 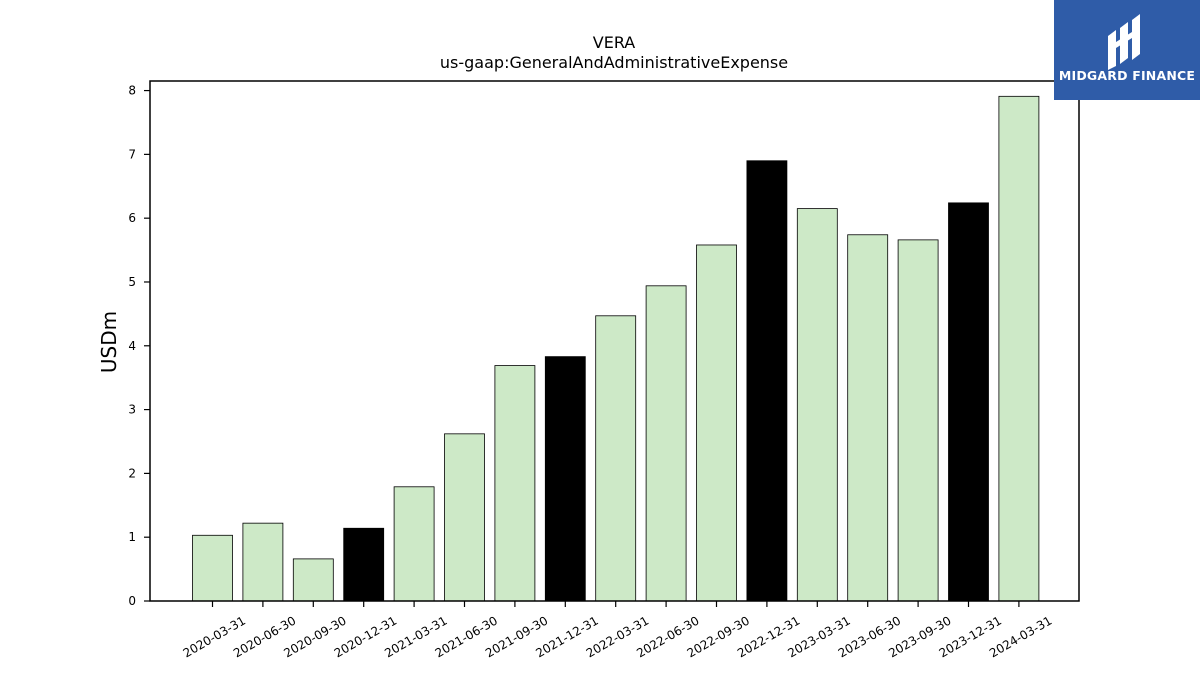 I want to click on y-tick-label: 1, so click(x=132, y=537).